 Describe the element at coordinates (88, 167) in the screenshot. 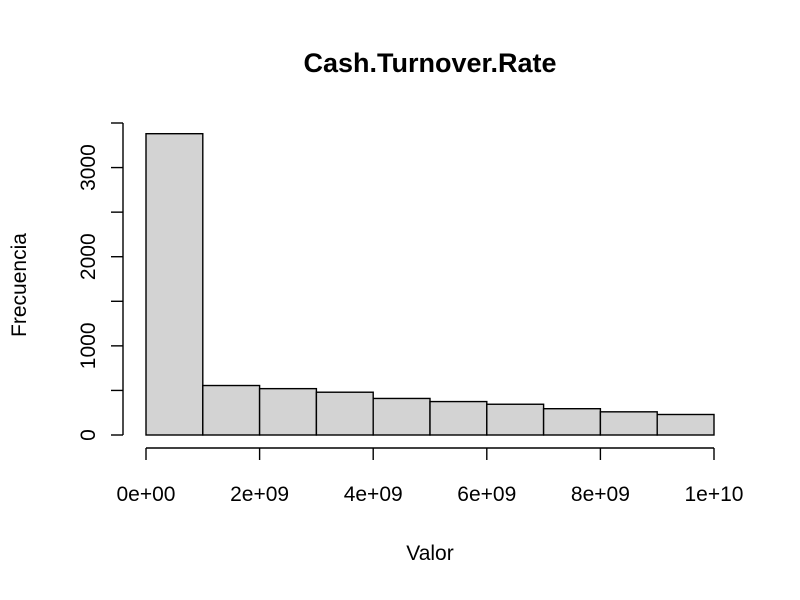

I see `y-tick-label: 3000` at that location.